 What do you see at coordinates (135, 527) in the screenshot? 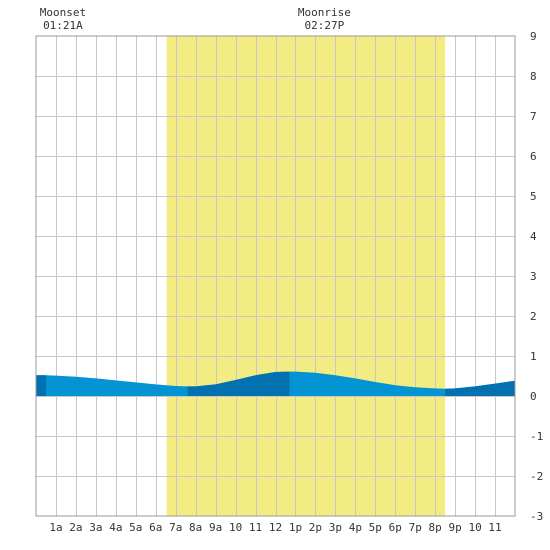
I see `x-tick-label: 5a` at bounding box center [135, 527].